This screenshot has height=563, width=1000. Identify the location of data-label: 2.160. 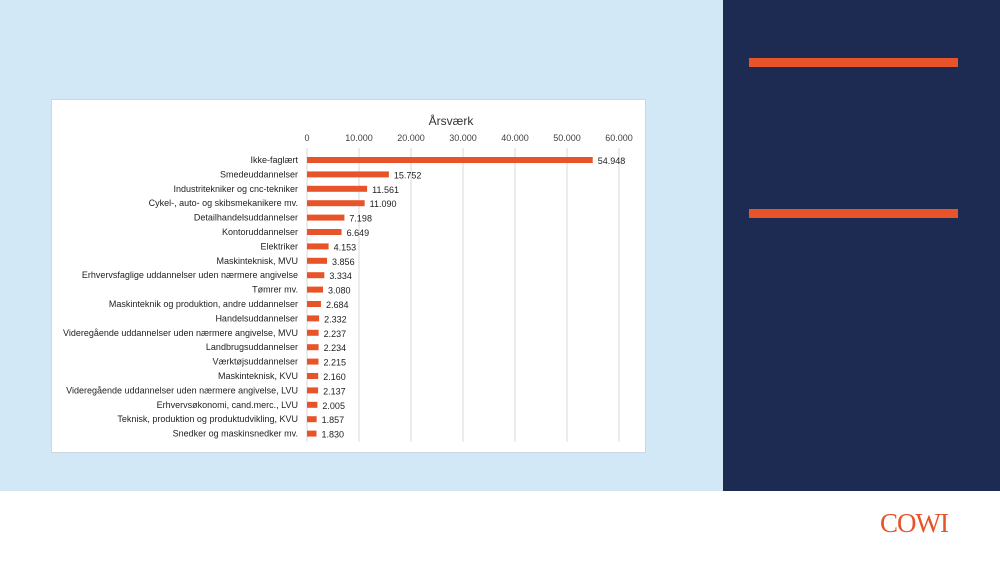
(334, 377).